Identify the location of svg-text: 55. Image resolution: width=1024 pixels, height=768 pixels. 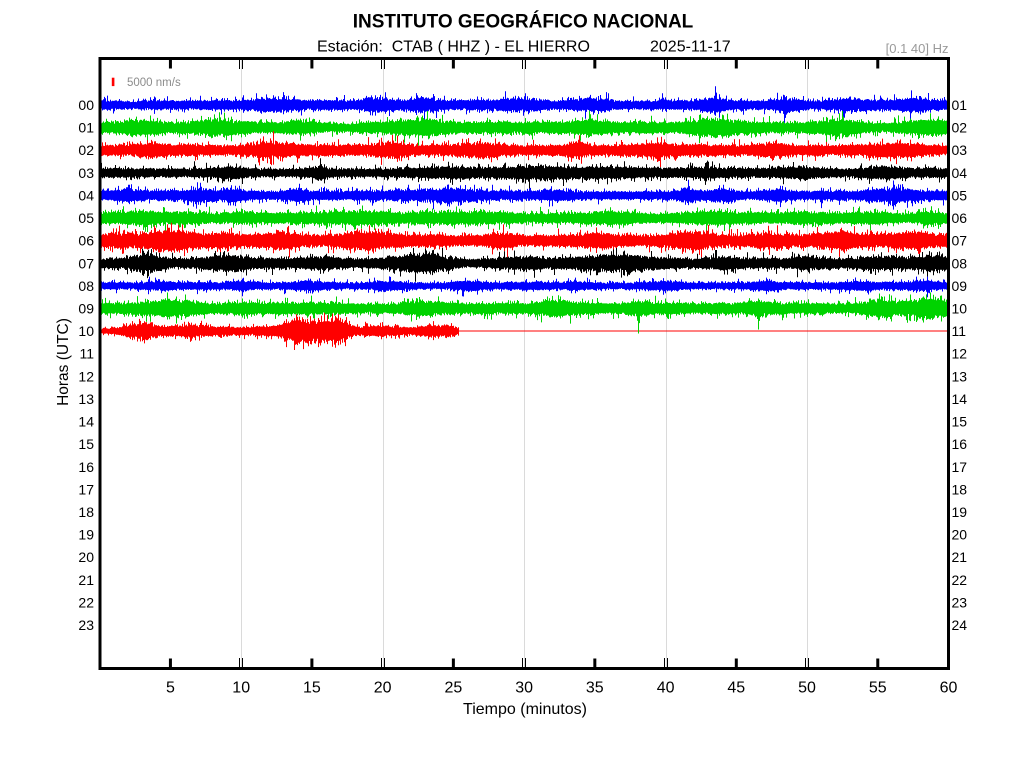
(878, 688).